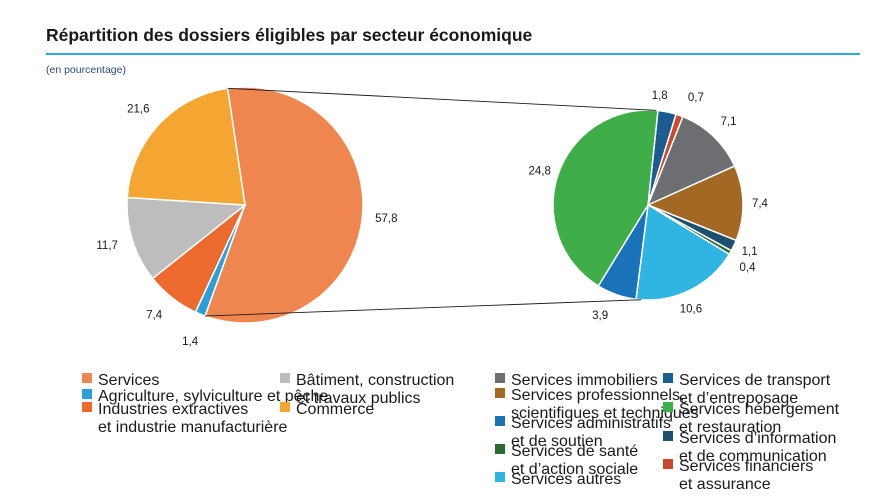 This screenshot has height=498, width=894. Describe the element at coordinates (87, 394) in the screenshot. I see `legend-swatch-agriculture` at that location.